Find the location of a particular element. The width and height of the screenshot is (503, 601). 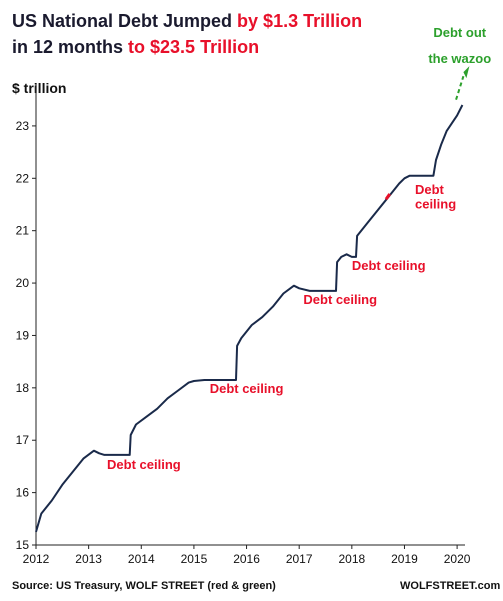

x-tick-label: 2017 is located at coordinates (299, 559).